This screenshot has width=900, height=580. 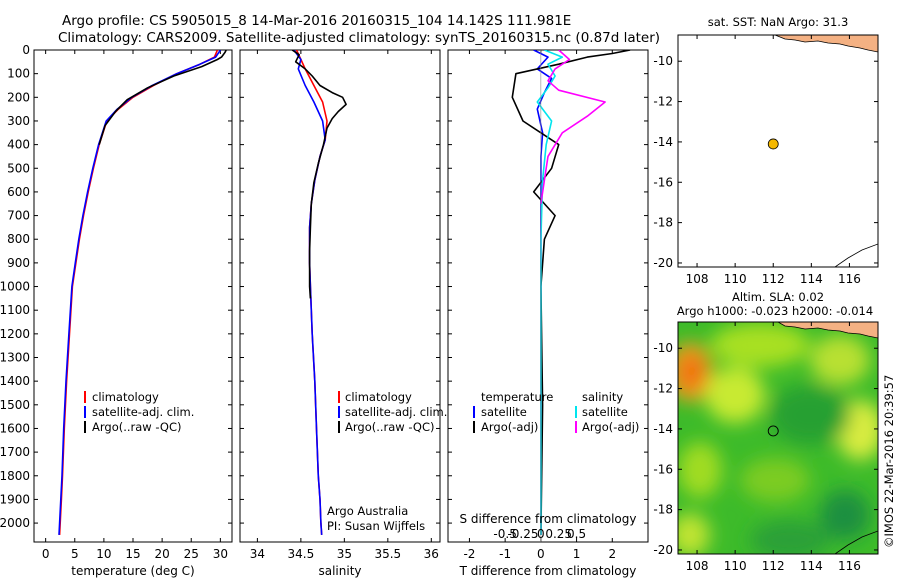 What do you see at coordinates (15, 476) in the screenshot?
I see `depth-tick-label: 1800` at bounding box center [15, 476].